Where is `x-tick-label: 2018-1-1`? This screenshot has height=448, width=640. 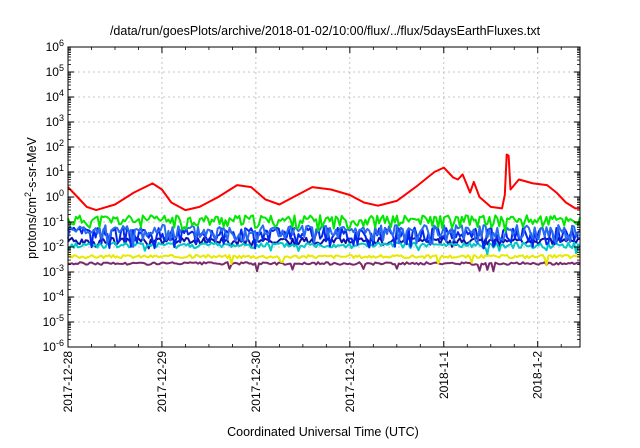
x-tick-label: 2018-1-1 is located at coordinates (444, 375).